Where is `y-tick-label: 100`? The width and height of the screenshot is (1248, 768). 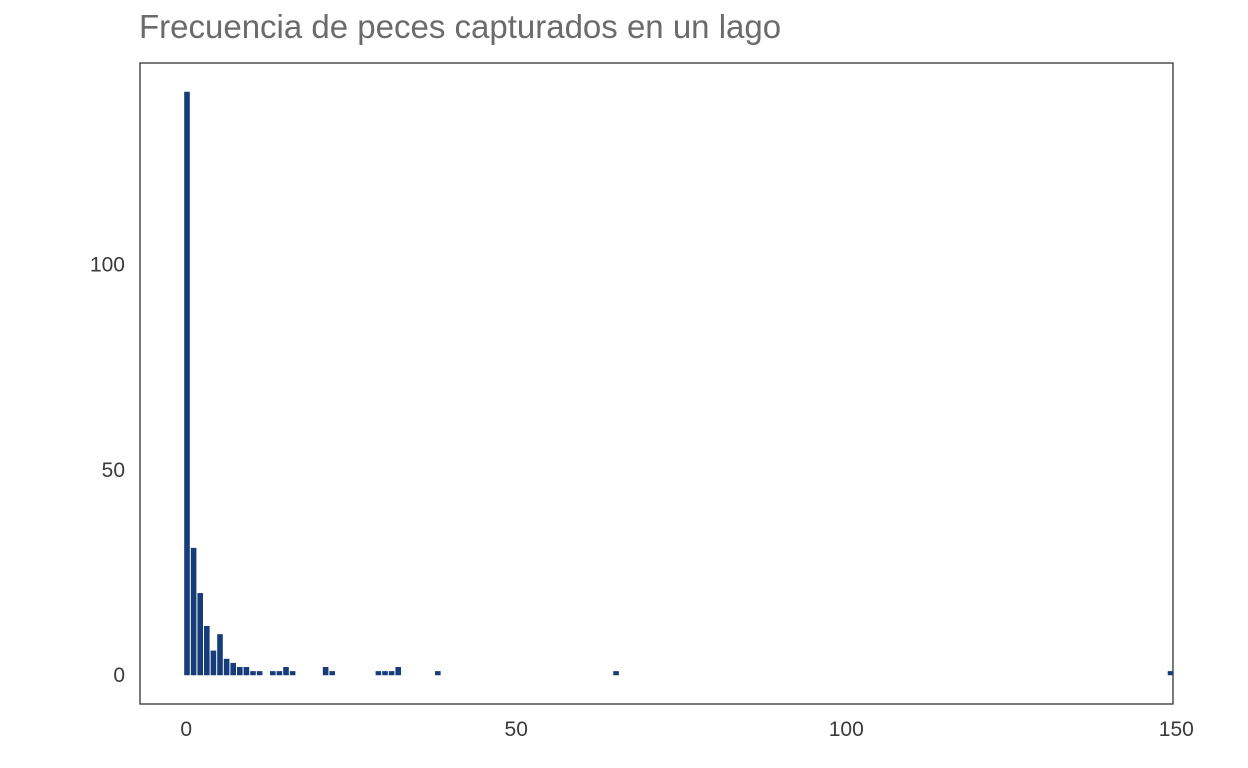
y-tick-label: 100 is located at coordinates (107, 264).